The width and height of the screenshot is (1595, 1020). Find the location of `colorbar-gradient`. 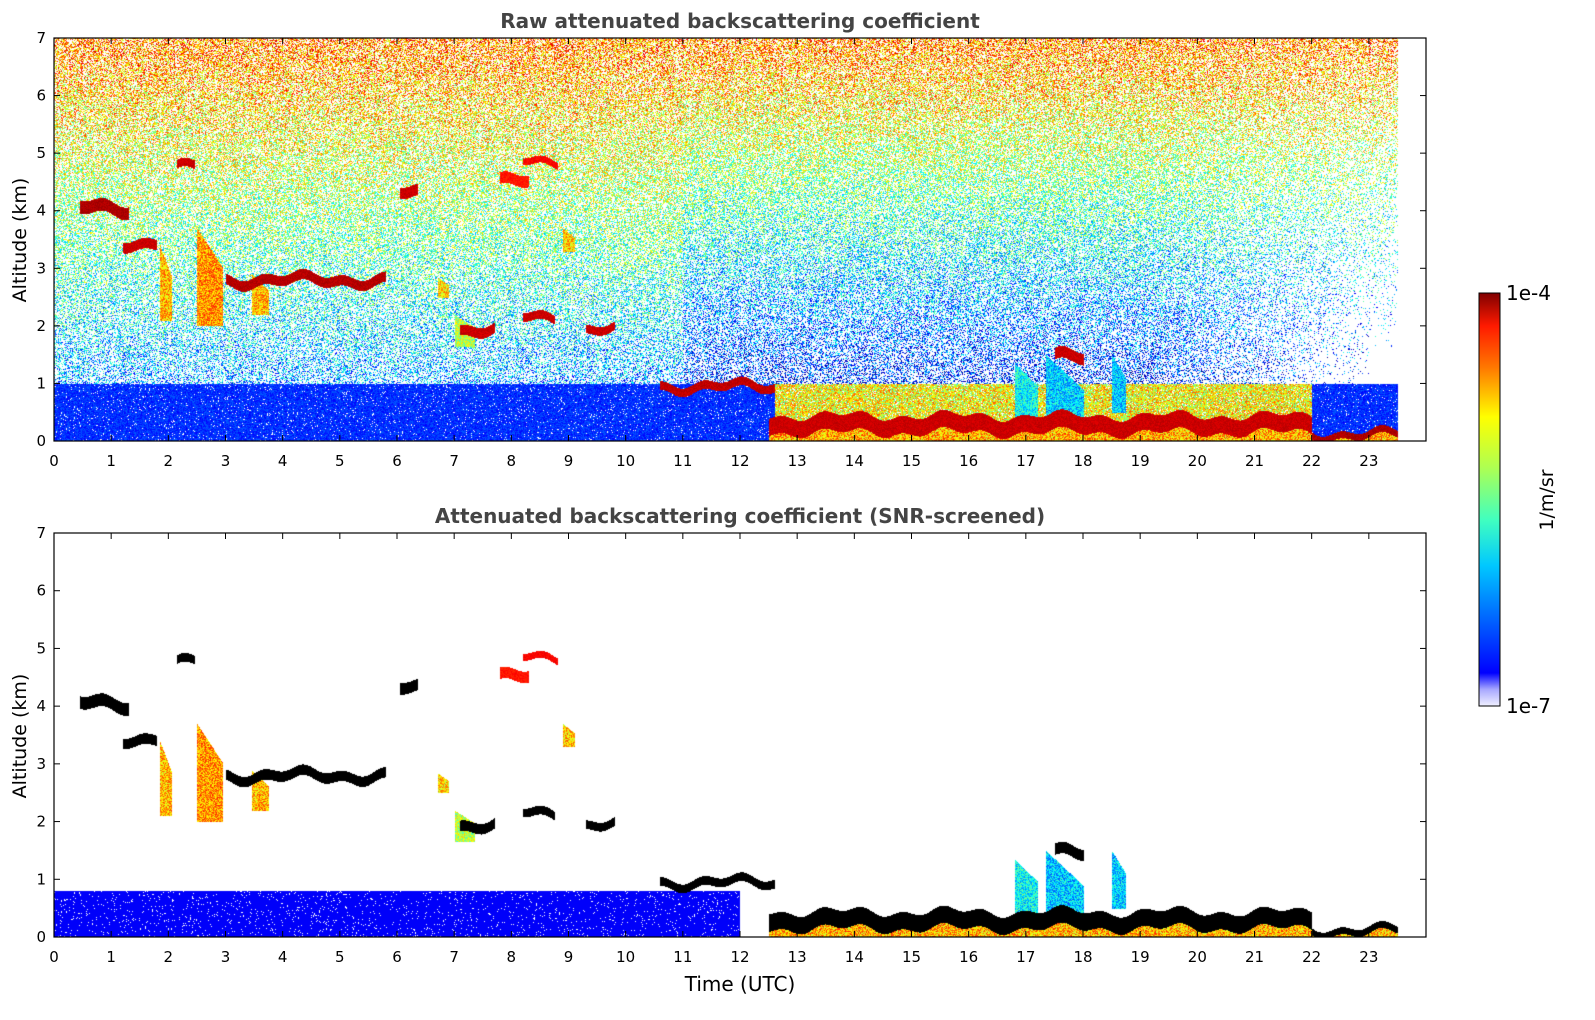

colorbar-gradient is located at coordinates (1489, 499).